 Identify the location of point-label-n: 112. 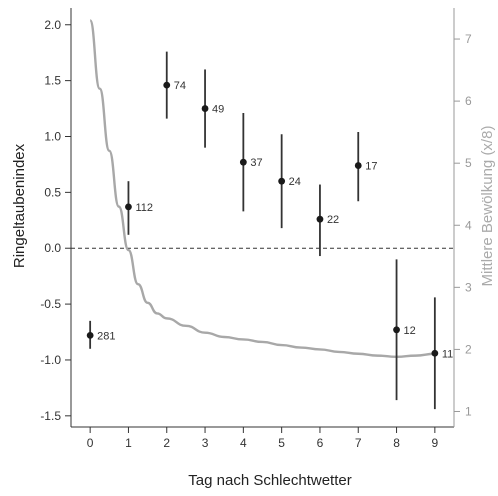
(144, 208).